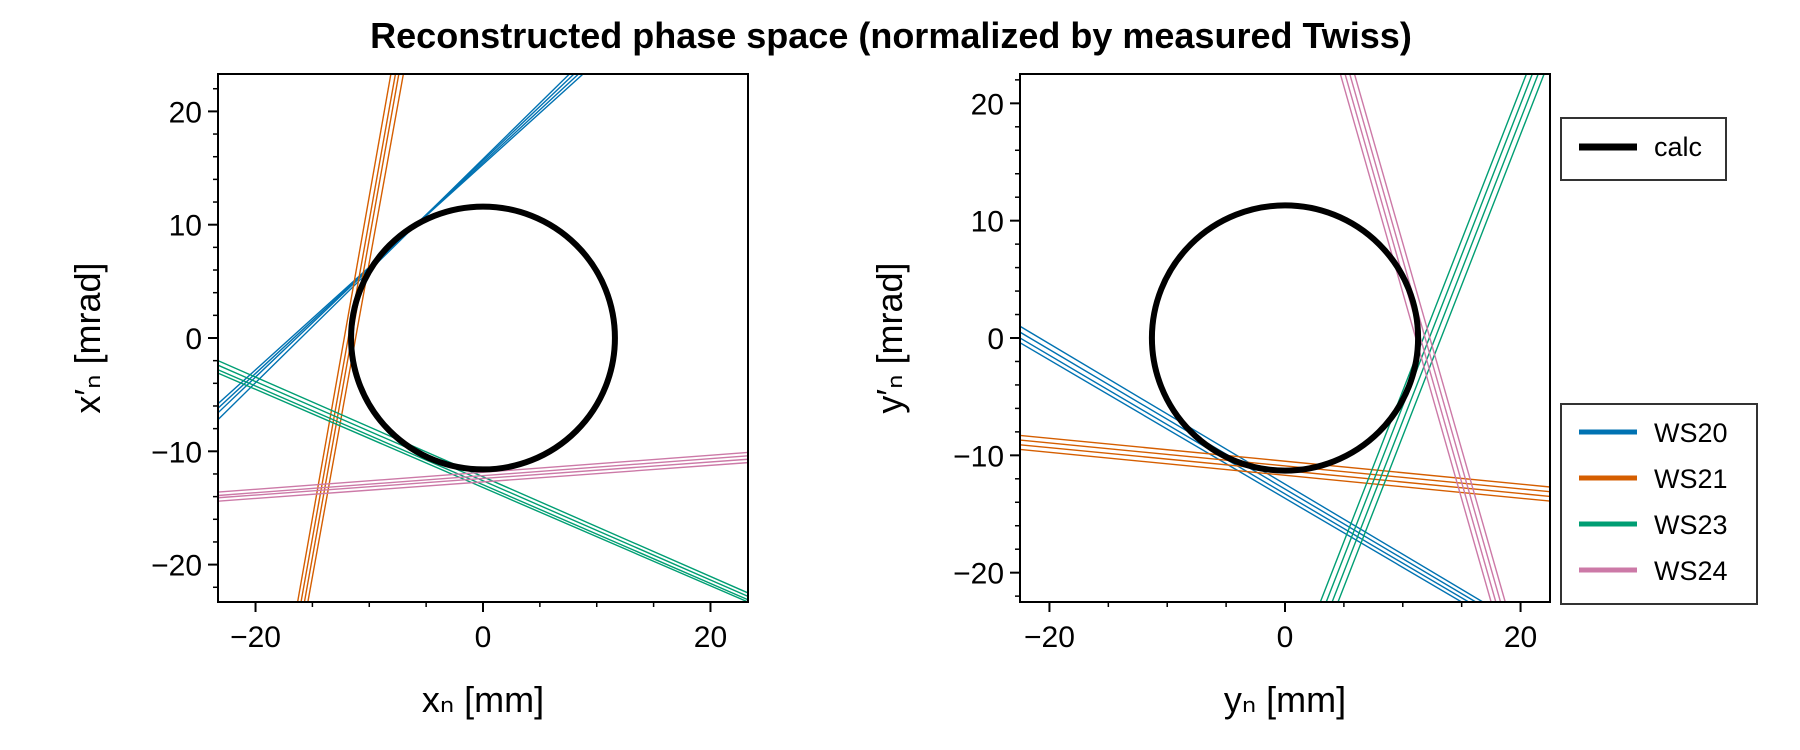 This screenshot has width=1800, height=750. Describe the element at coordinates (889, 337) in the screenshot. I see `y-axis-label-y: y′ₙ [mrad]` at that location.